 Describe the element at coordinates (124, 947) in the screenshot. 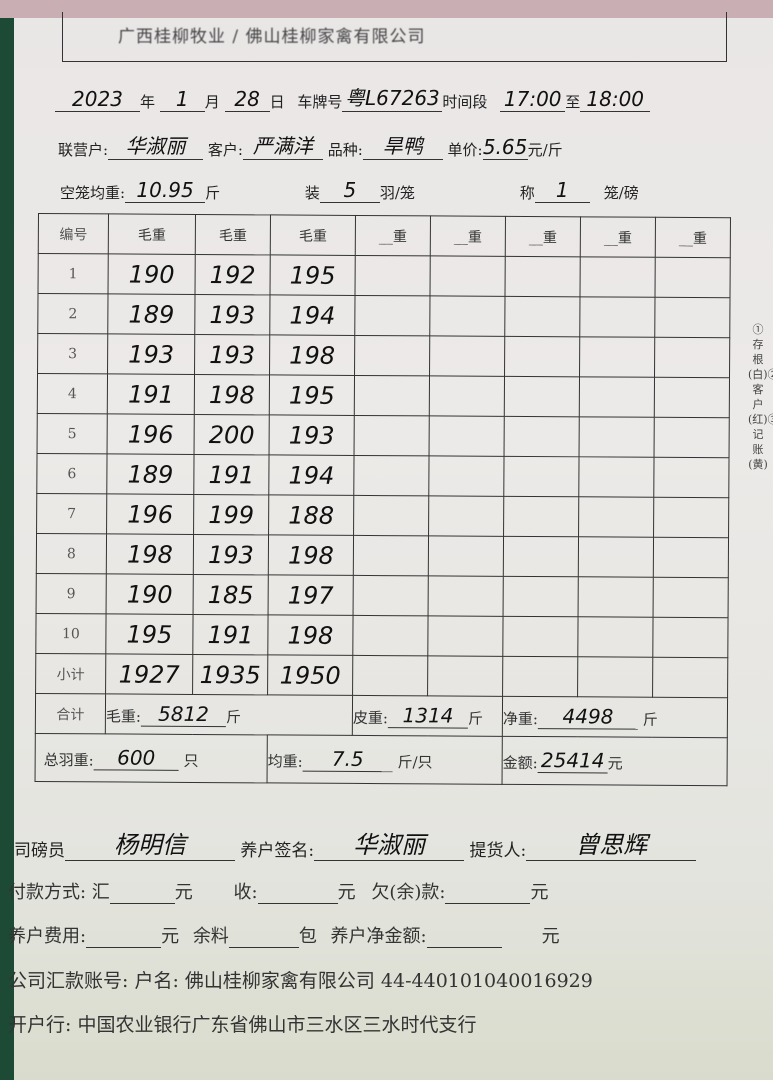

I see `fee-blank` at that location.